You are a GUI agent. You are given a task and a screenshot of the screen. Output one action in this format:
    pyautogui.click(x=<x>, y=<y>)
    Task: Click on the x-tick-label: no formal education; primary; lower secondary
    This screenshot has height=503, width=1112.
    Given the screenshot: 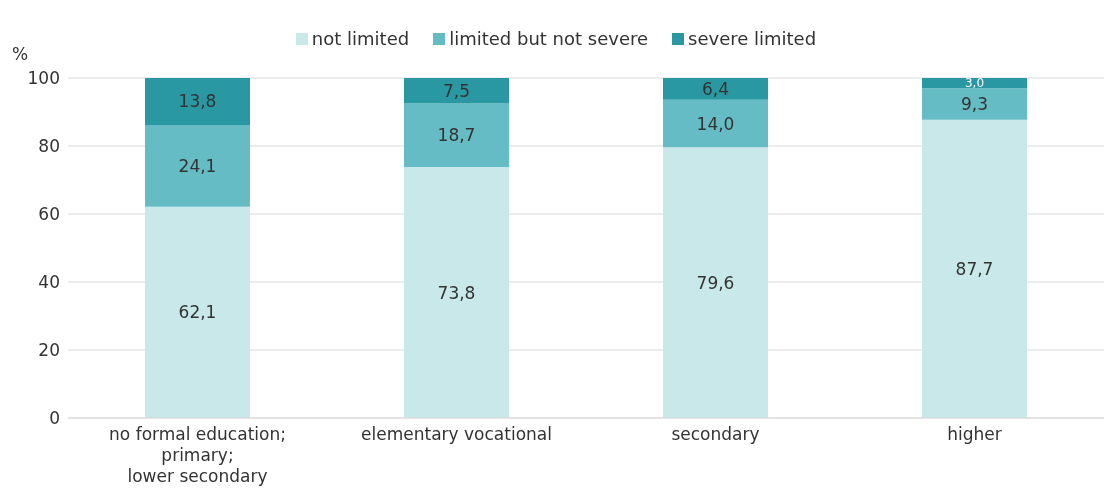 What is the action you would take?
    pyautogui.click(x=197, y=455)
    